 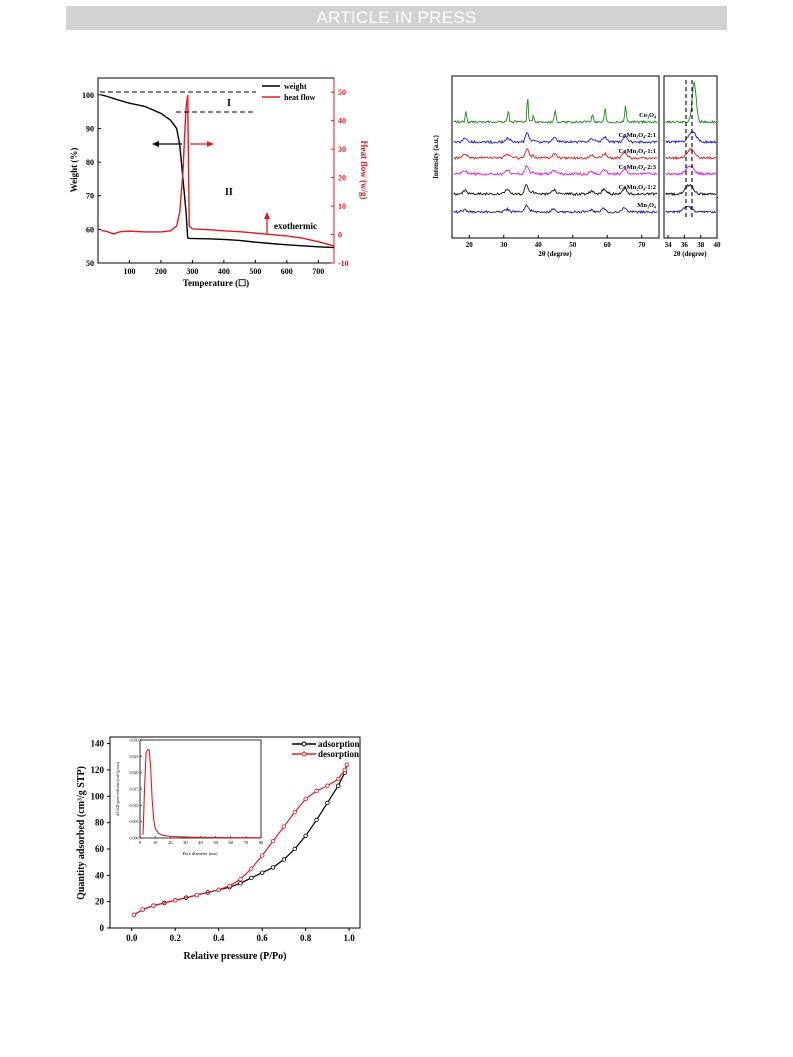 I want to click on xrd-zoom-x-tick-label: 36, so click(x=685, y=245).